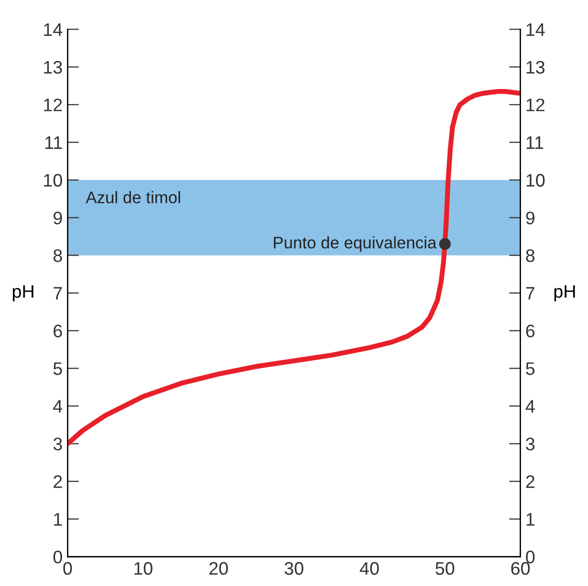 The image size is (588, 586). Describe the element at coordinates (294, 568) in the screenshot. I see `x-tick-label: 30` at that location.